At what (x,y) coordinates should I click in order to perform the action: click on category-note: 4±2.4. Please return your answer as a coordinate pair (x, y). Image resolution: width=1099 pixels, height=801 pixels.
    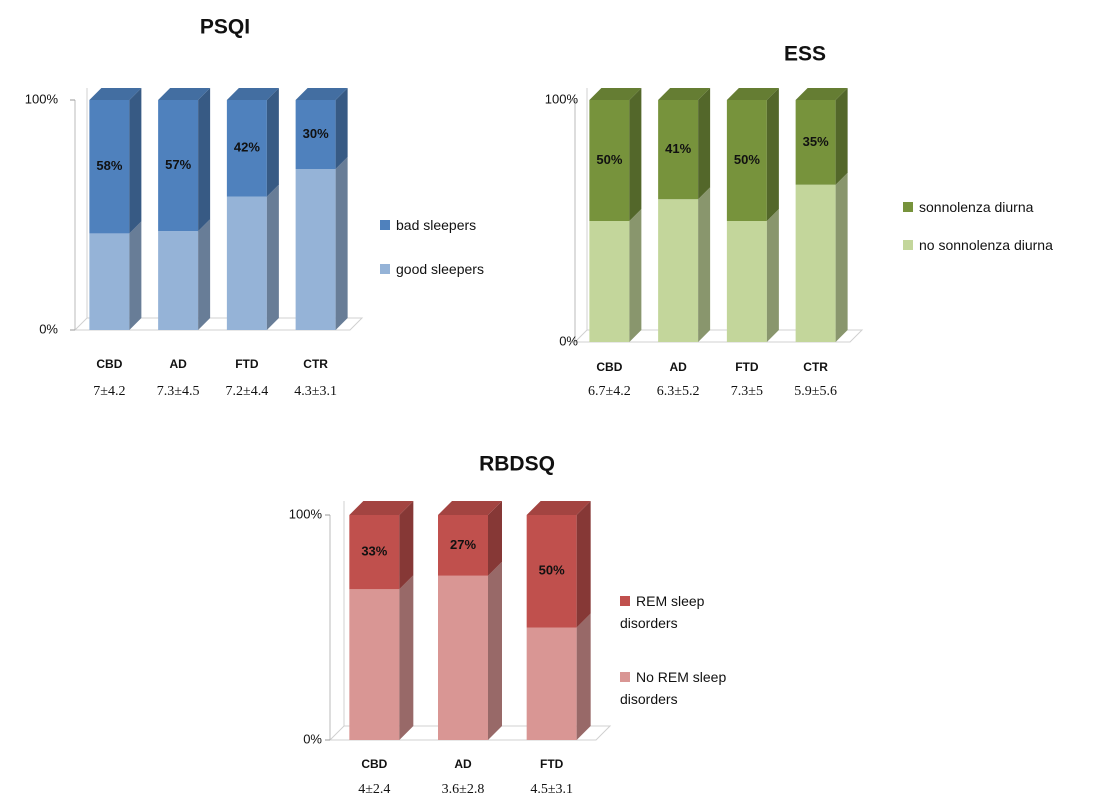
    Looking at the image, I should click on (374, 789).